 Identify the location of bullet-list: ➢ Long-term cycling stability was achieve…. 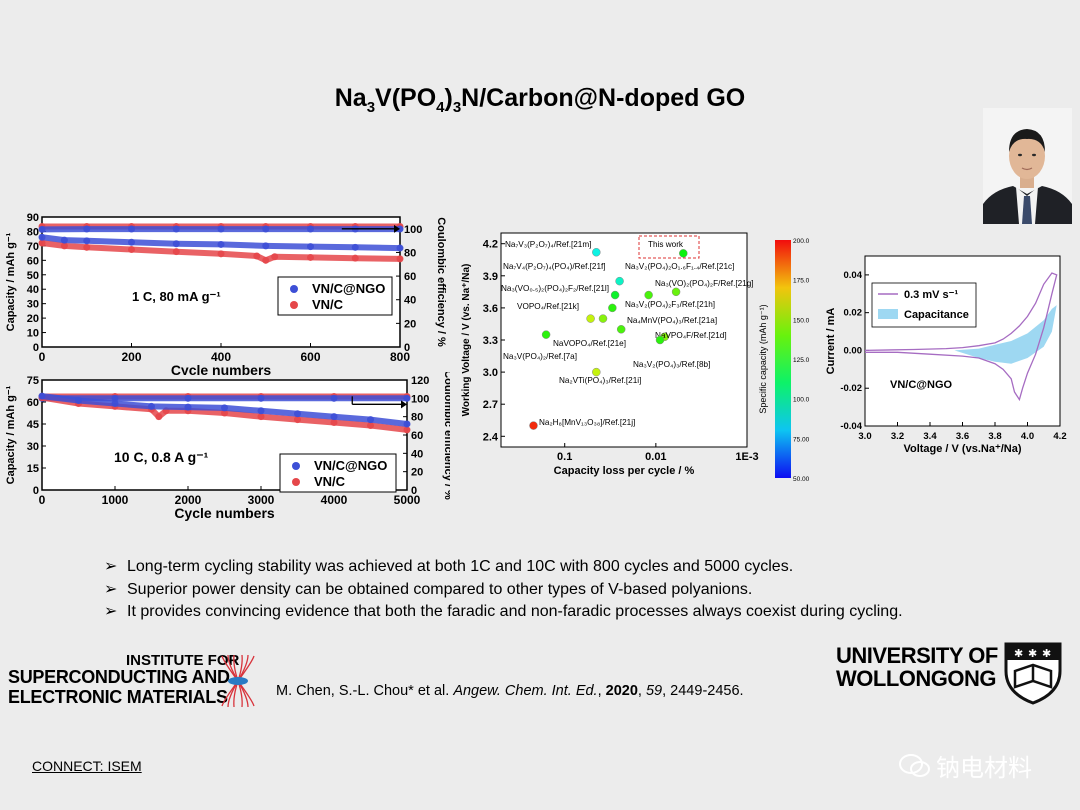
(503, 590).